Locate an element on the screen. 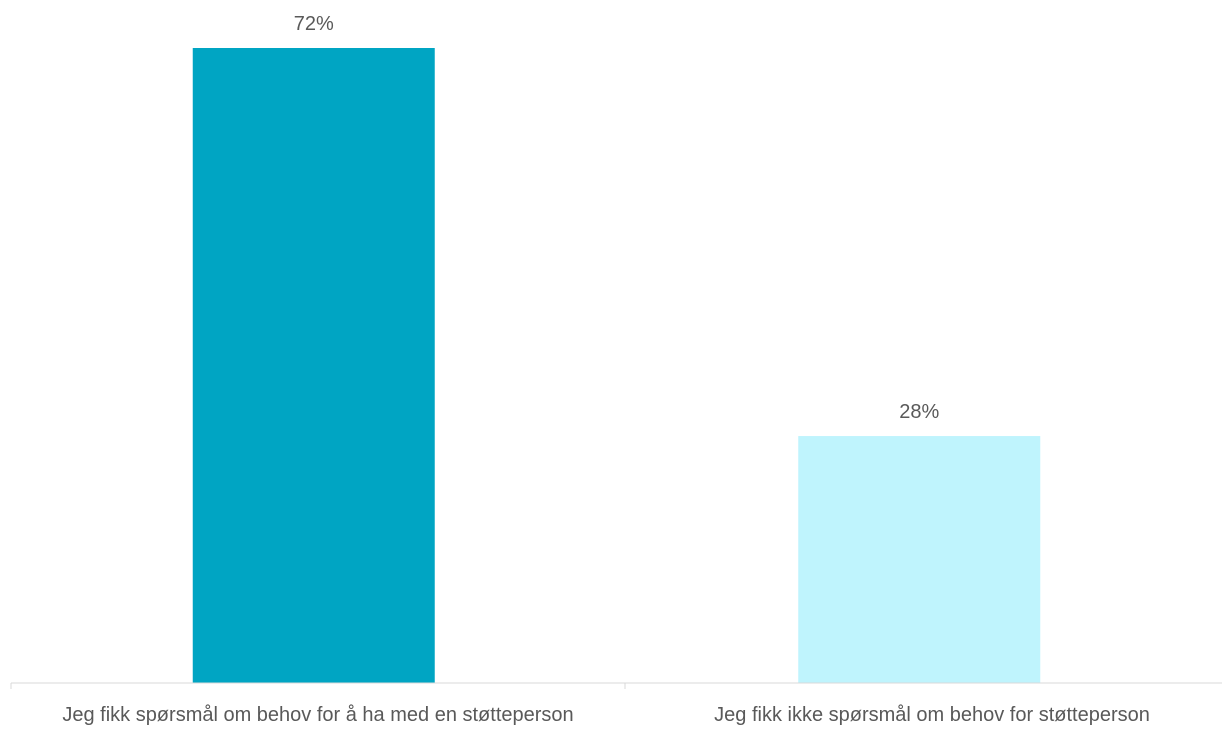  data-label: 28% is located at coordinates (919, 412).